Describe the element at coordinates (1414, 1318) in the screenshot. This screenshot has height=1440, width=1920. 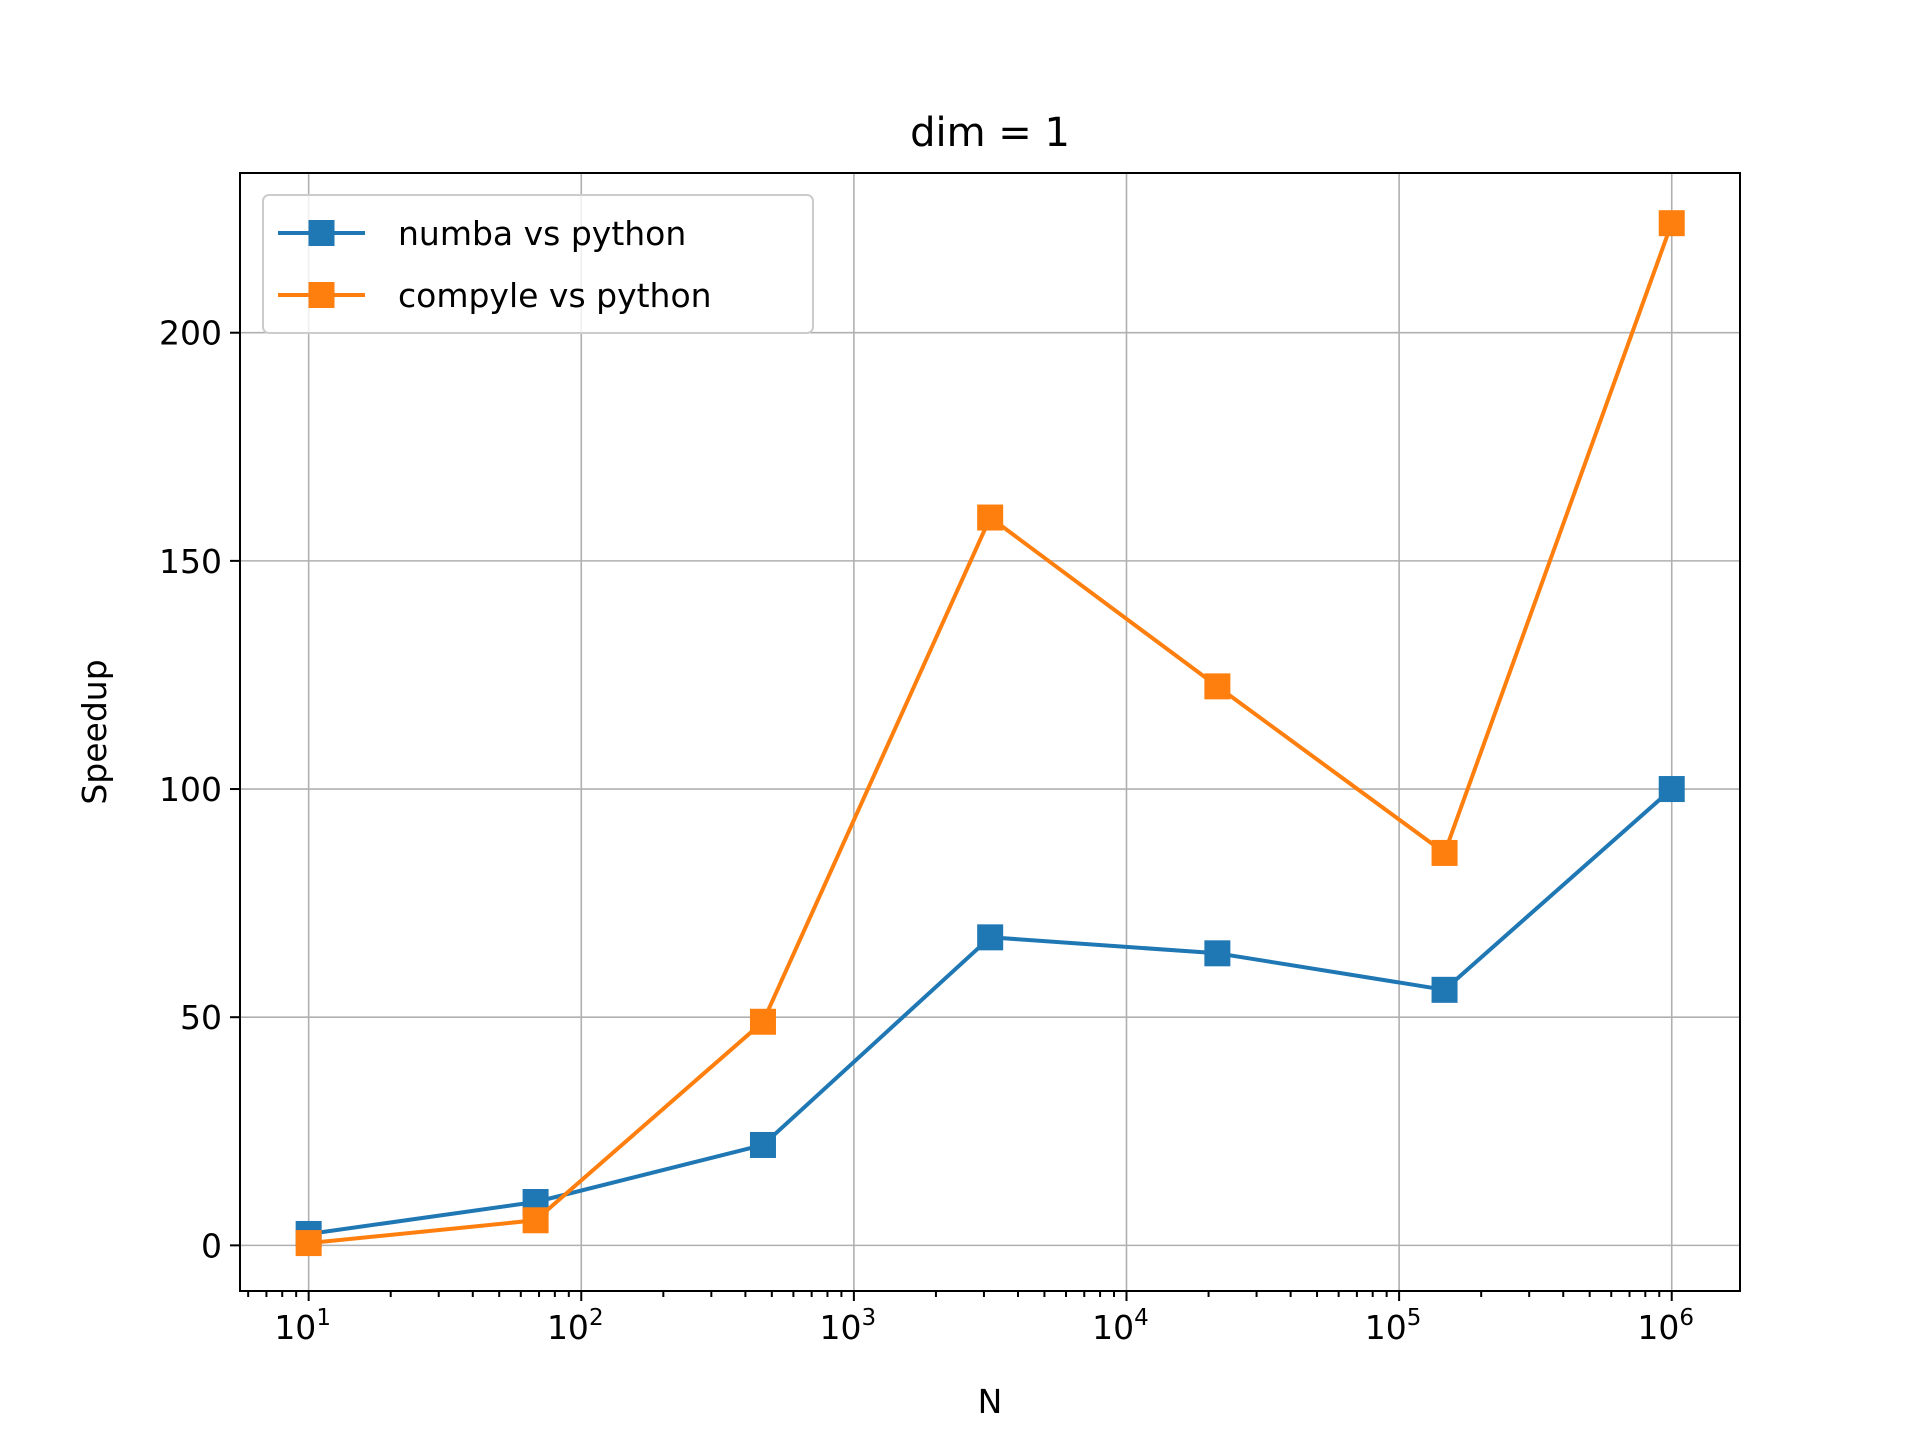
I see `x-tick-exponent: 5` at that location.